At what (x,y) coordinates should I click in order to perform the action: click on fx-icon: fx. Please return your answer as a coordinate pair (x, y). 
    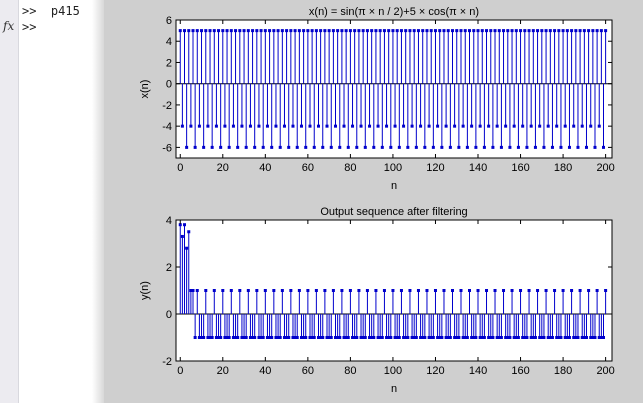
    Looking at the image, I should click on (9, 26).